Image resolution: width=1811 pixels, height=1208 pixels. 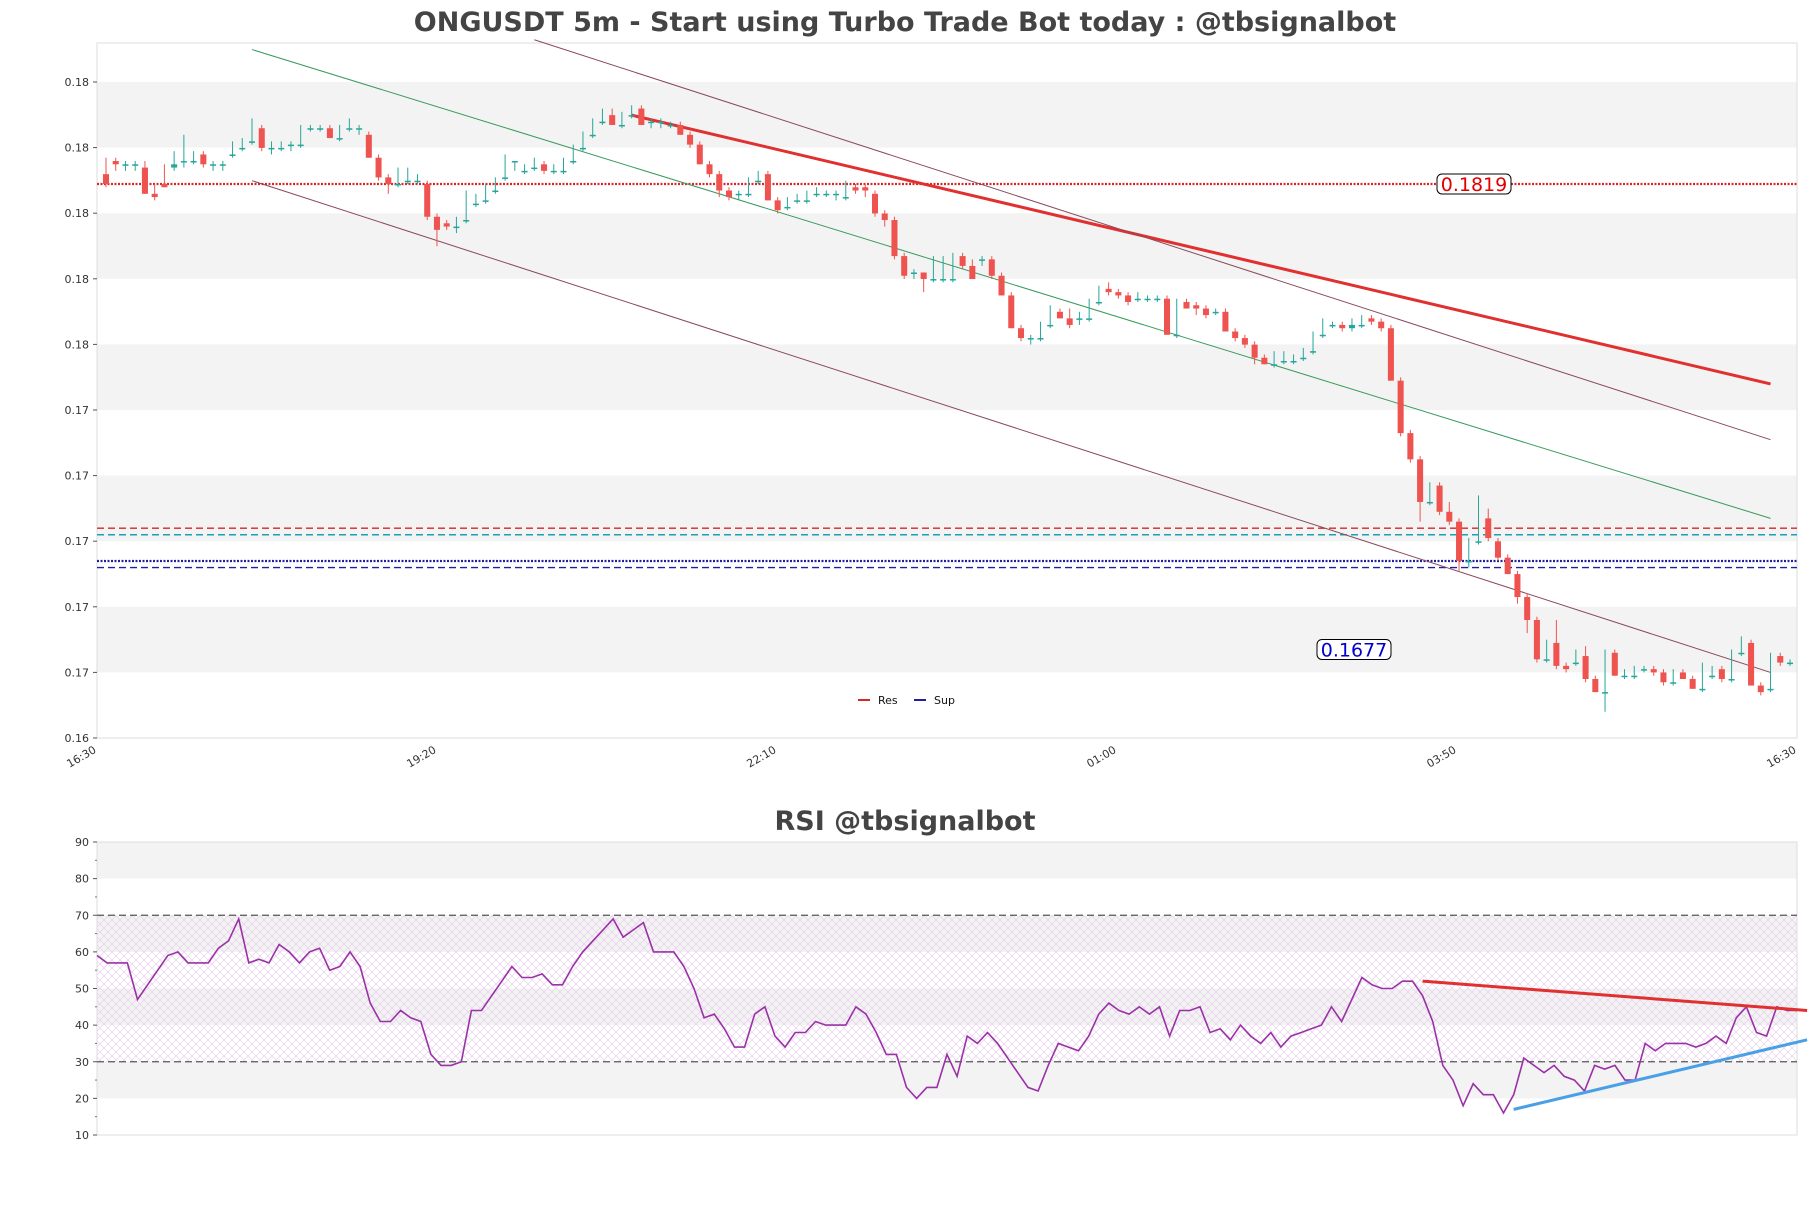 What do you see at coordinates (1201, 249) in the screenshot?
I see `trendline` at bounding box center [1201, 249].